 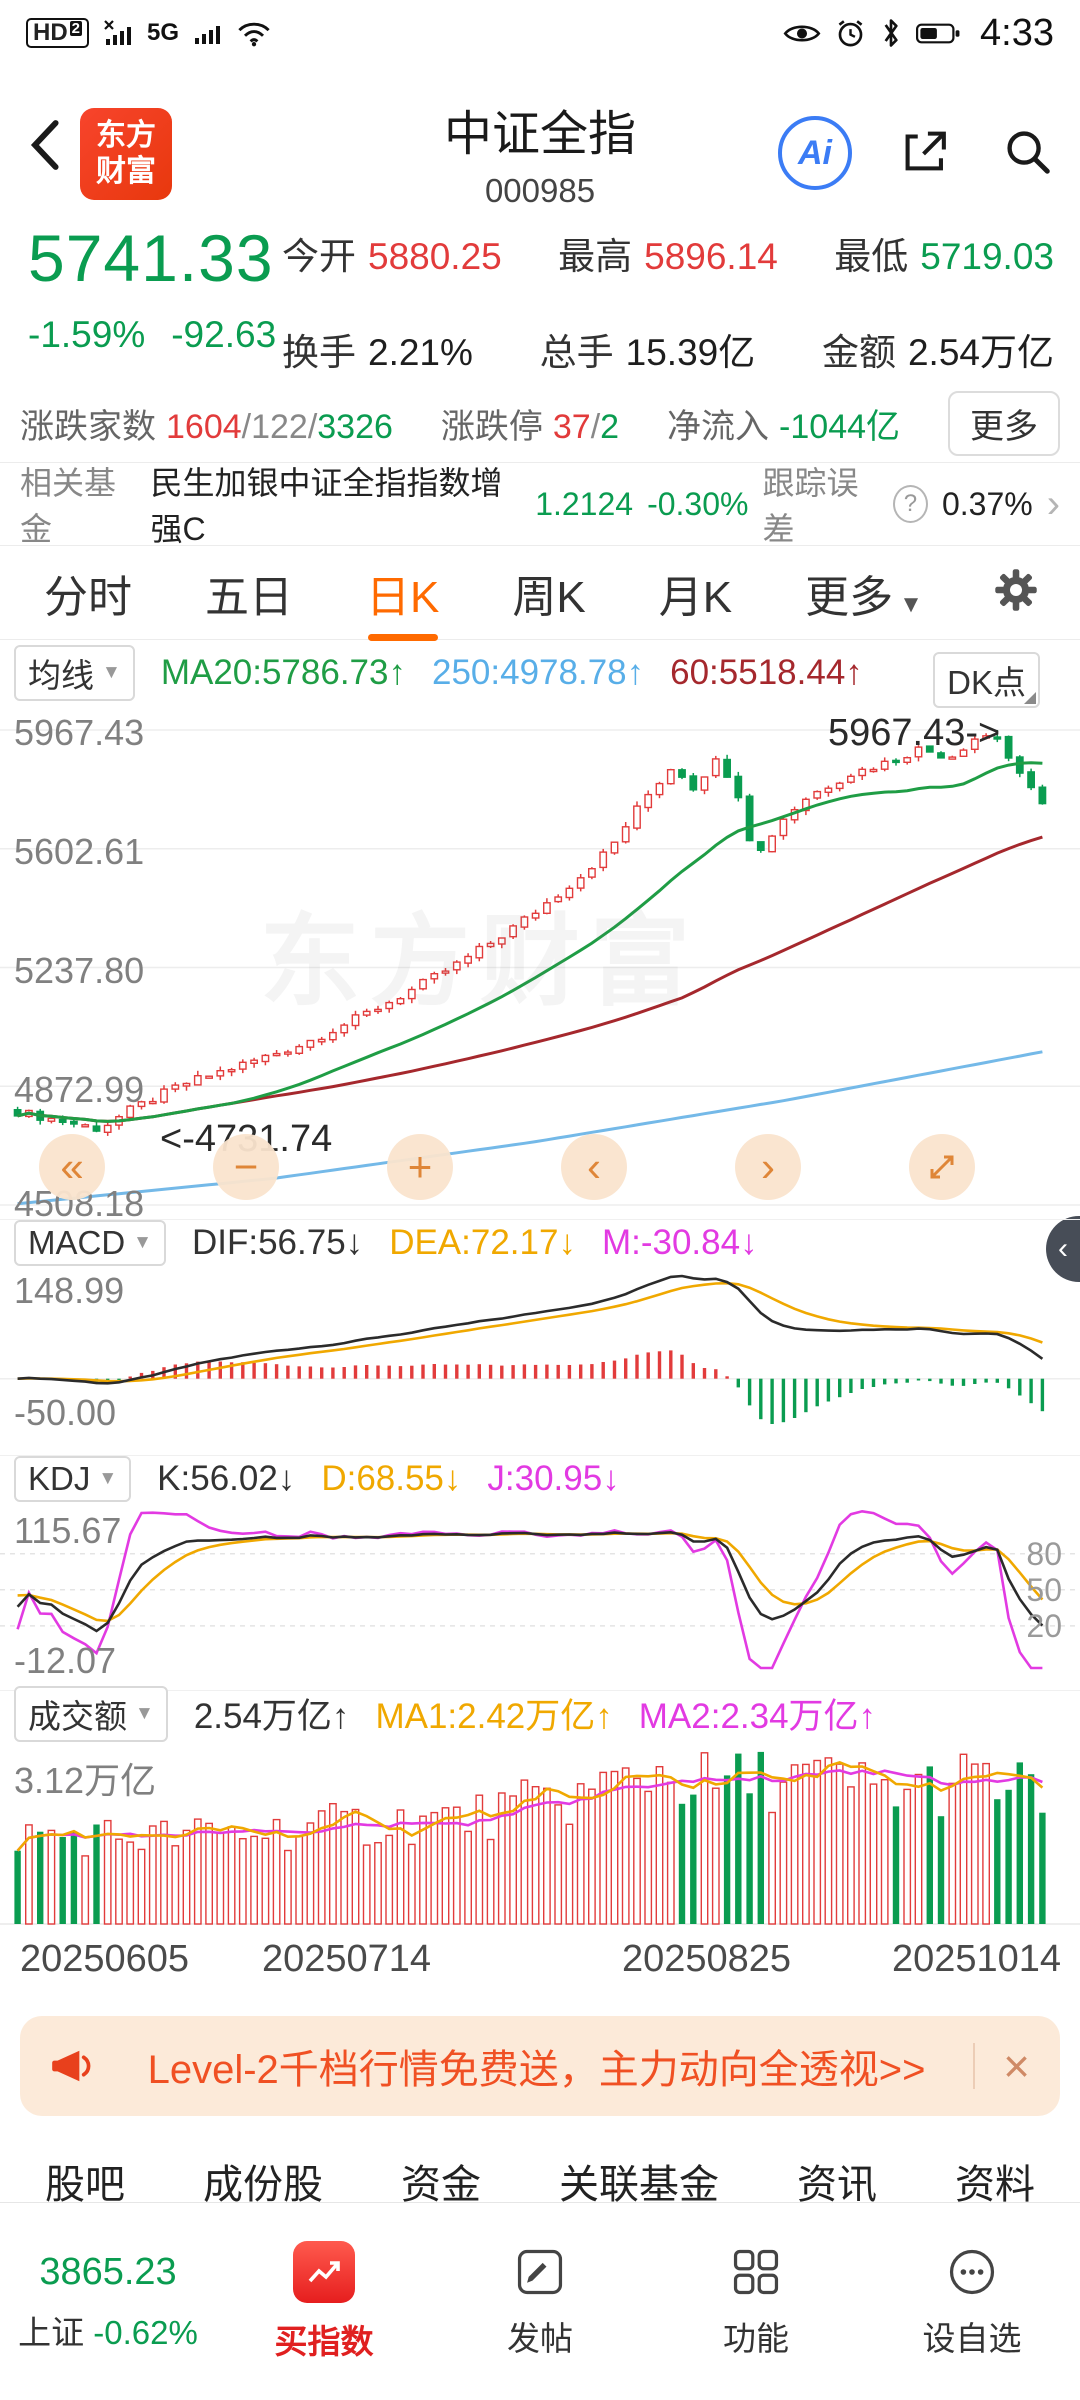 I want to click on limit-up-count: 37, so click(x=571, y=426).